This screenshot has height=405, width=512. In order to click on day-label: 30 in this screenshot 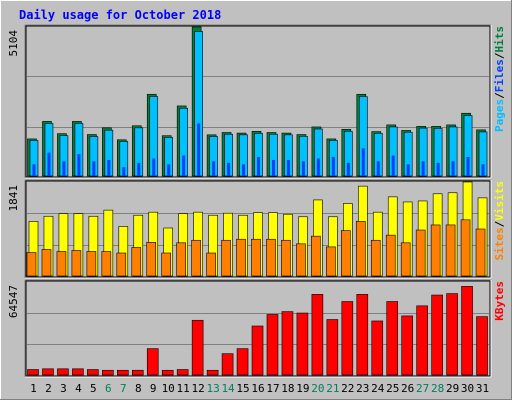, I will do `click(467, 388)`.